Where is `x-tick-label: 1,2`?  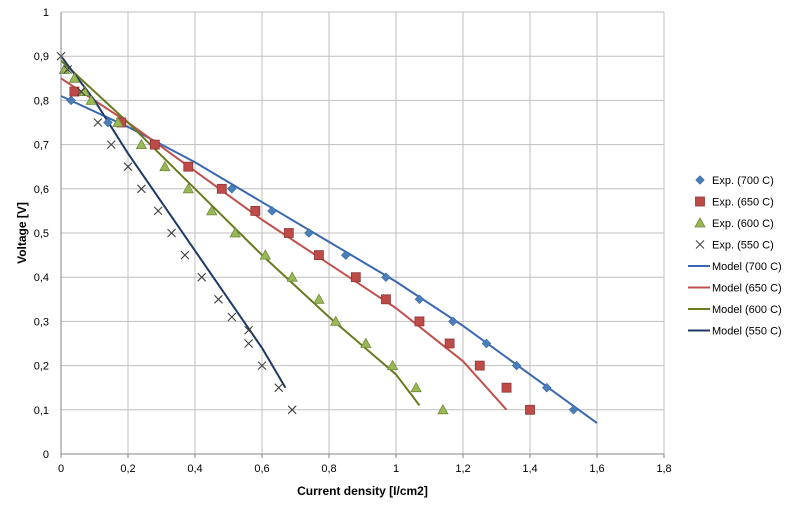
x-tick-label: 1,2 is located at coordinates (462, 469).